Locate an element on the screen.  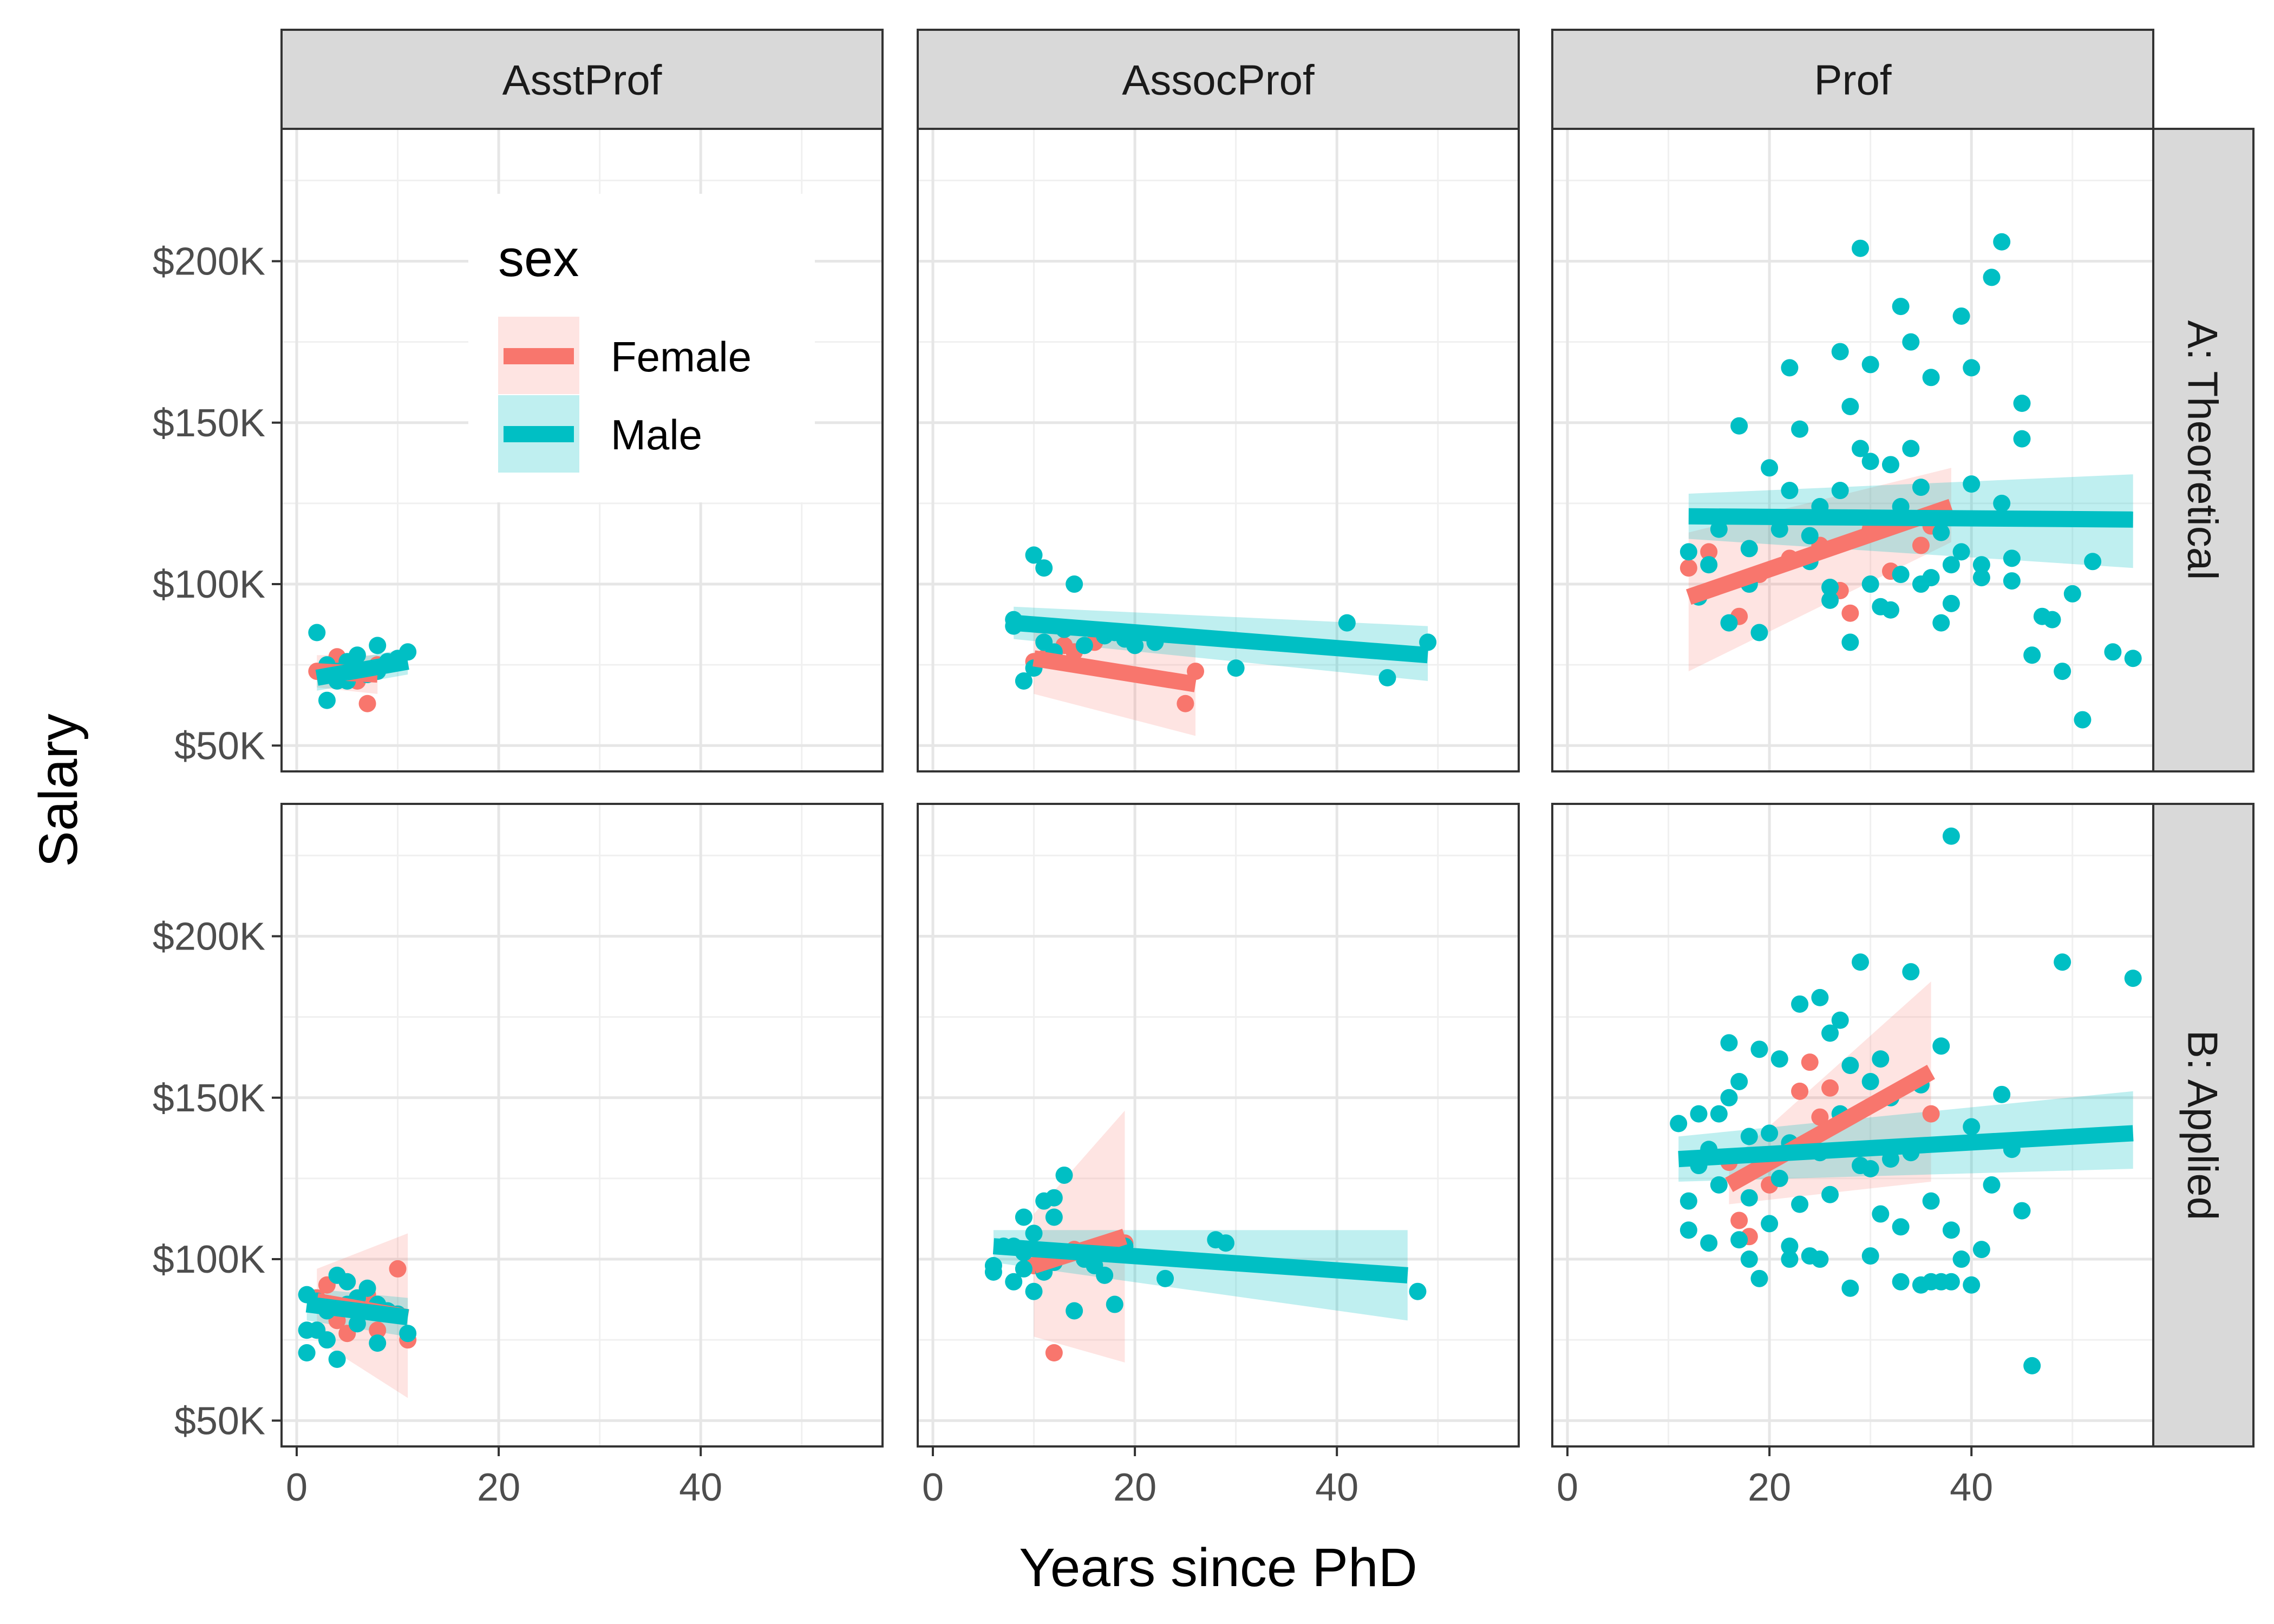
y-tick-label: $50K is located at coordinates (220, 746).